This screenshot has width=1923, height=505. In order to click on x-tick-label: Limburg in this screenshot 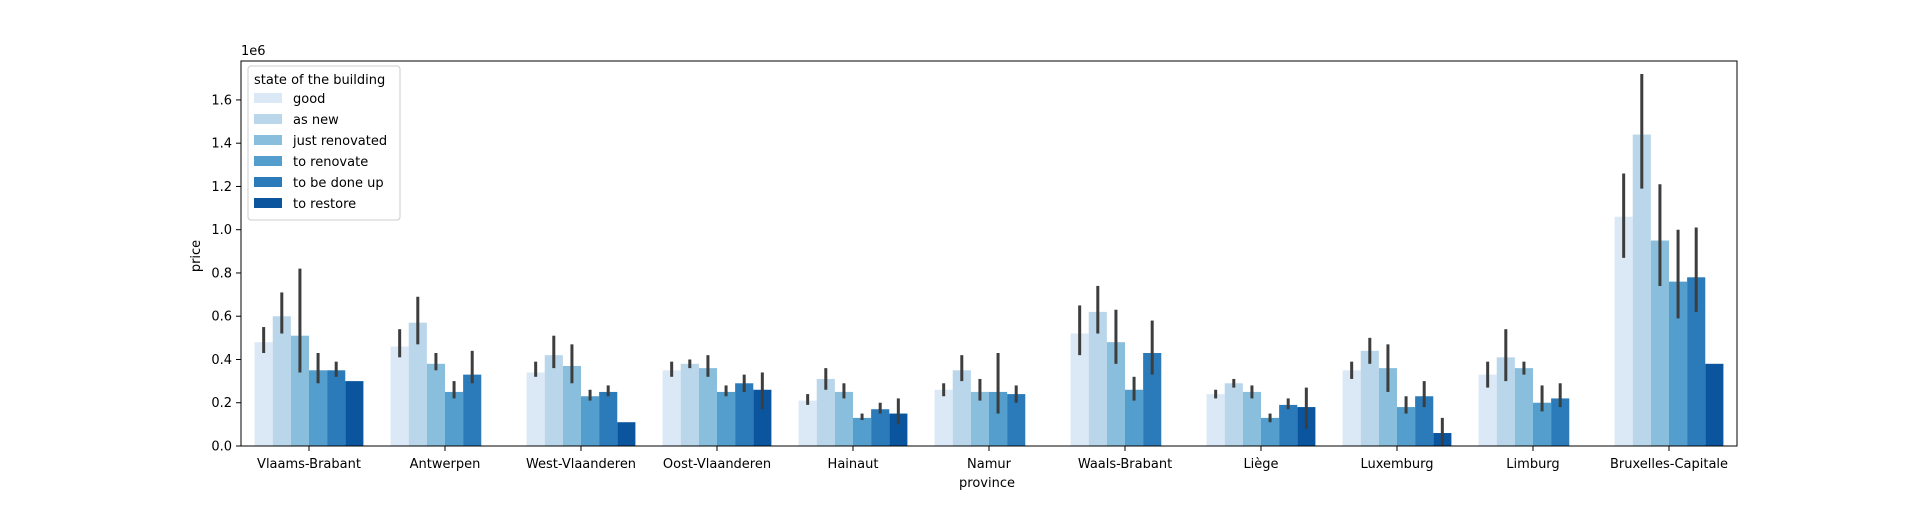, I will do `click(1532, 464)`.